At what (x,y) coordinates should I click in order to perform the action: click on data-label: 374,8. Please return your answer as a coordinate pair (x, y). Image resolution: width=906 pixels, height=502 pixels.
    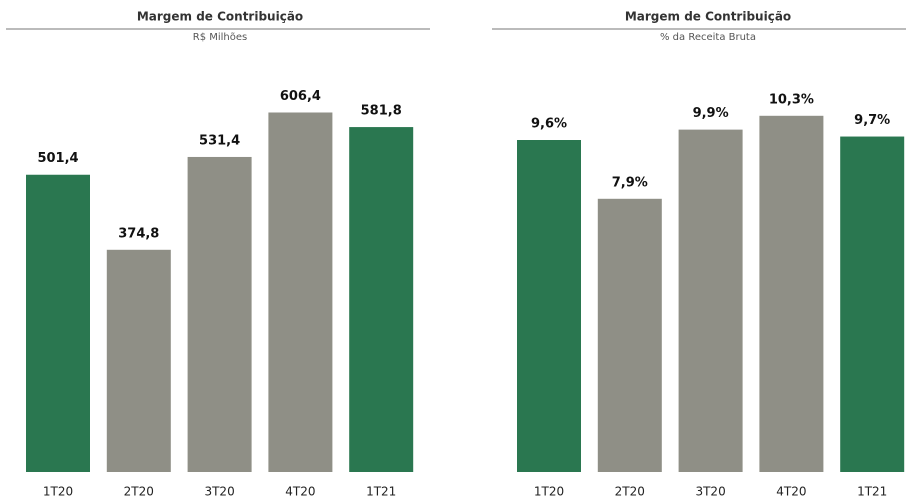
    Looking at the image, I should click on (138, 233).